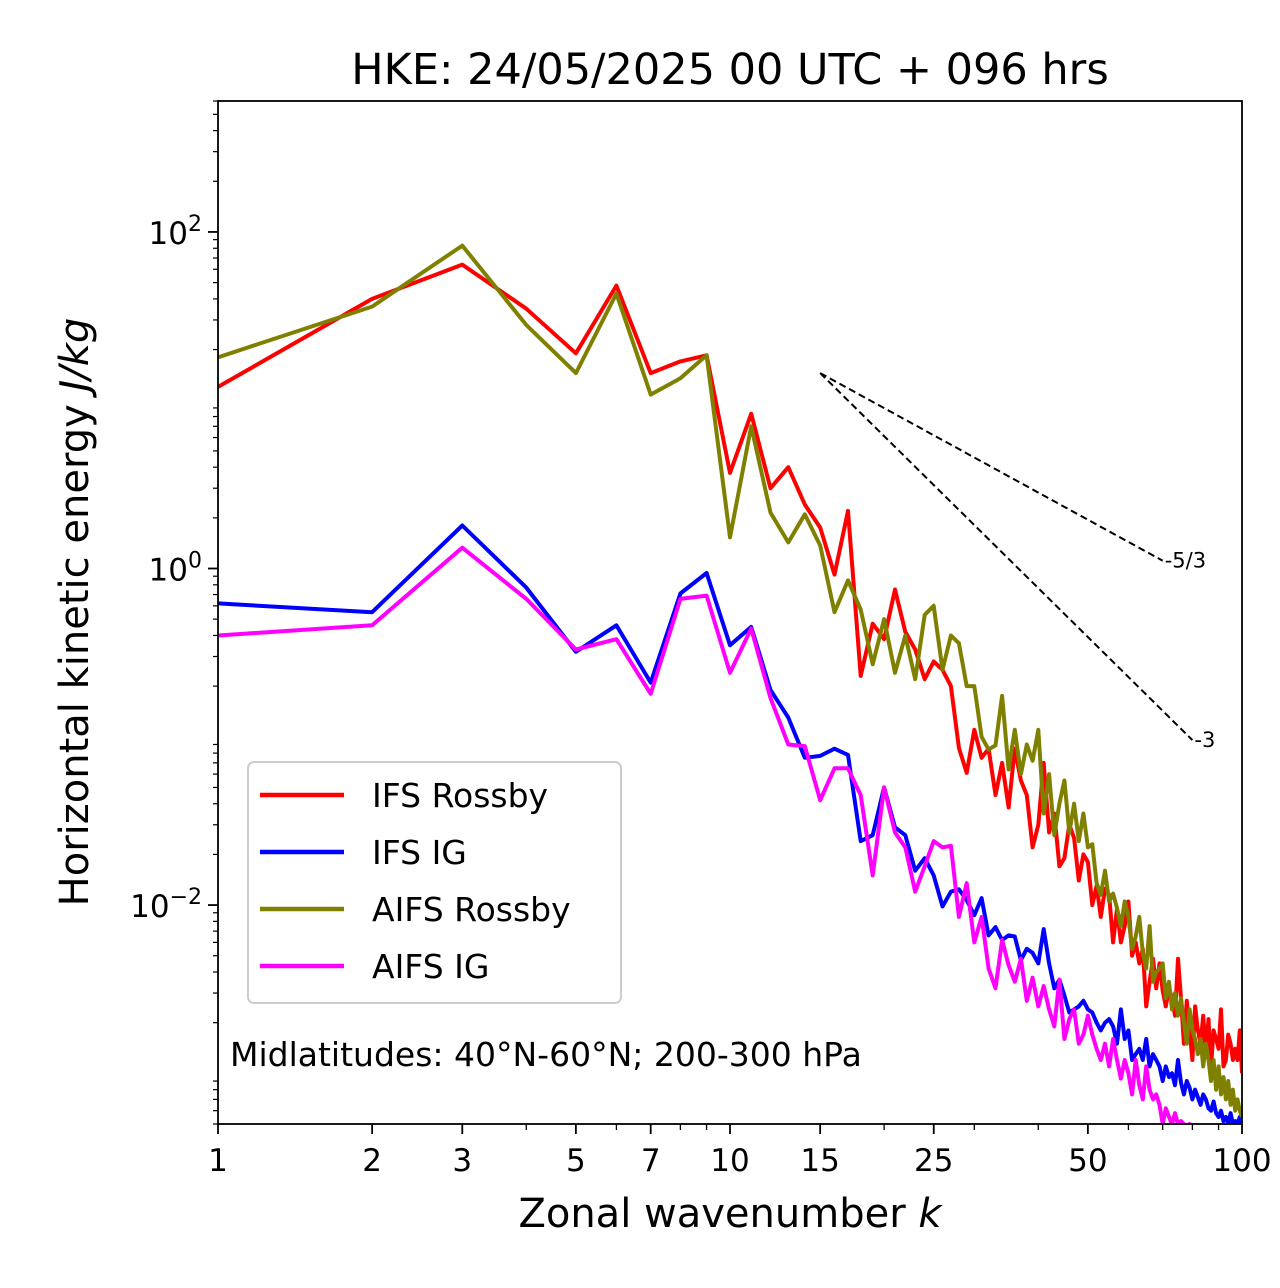 This screenshot has height=1288, width=1280. Describe the element at coordinates (1241, 1161) in the screenshot. I see `x-tick-label: 100` at that location.